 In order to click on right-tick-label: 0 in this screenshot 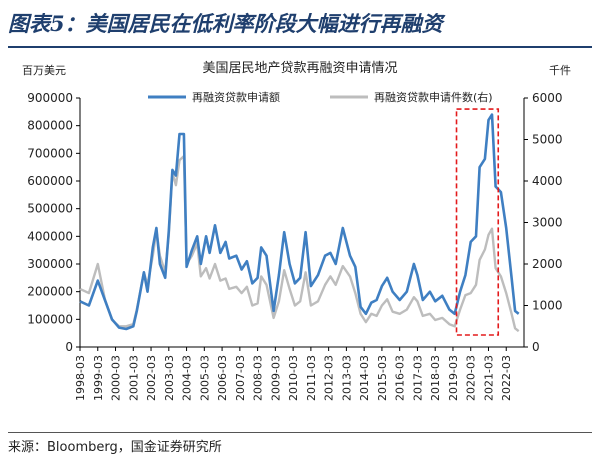, I will do `click(536, 347)`.